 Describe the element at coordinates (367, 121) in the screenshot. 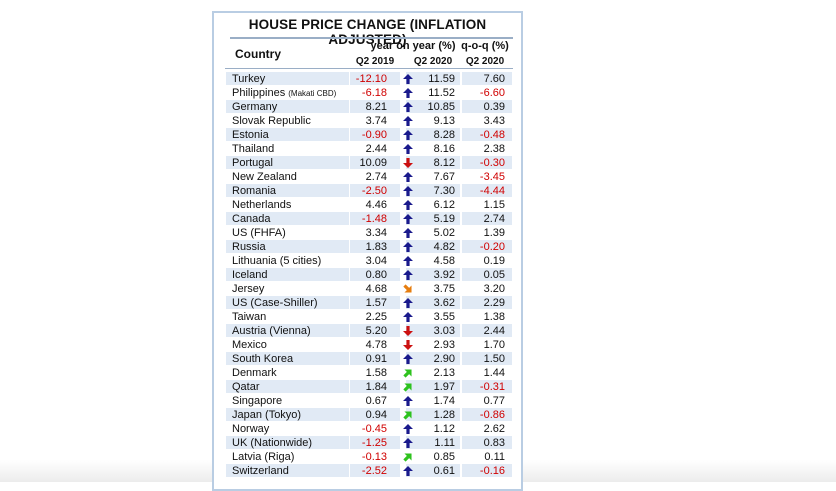

I see `table-row: Slovak Republic 3.74 9.13 3.43` at that location.